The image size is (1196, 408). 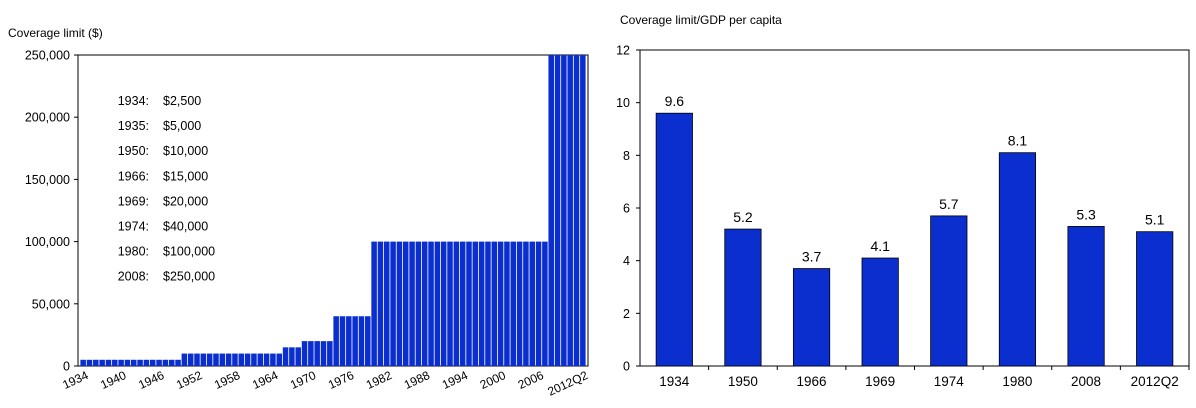 What do you see at coordinates (133, 176) in the screenshot?
I see `annotation-year: 1966:` at bounding box center [133, 176].